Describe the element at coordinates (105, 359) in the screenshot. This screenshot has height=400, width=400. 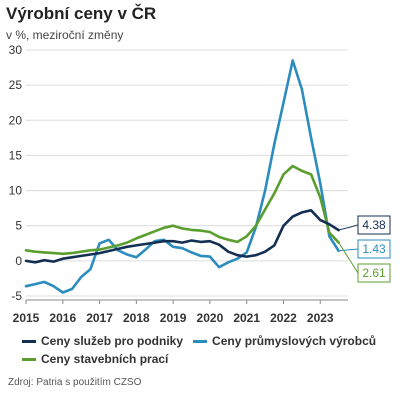
I see `legend-label-construction: Ceny stavebních prací` at that location.